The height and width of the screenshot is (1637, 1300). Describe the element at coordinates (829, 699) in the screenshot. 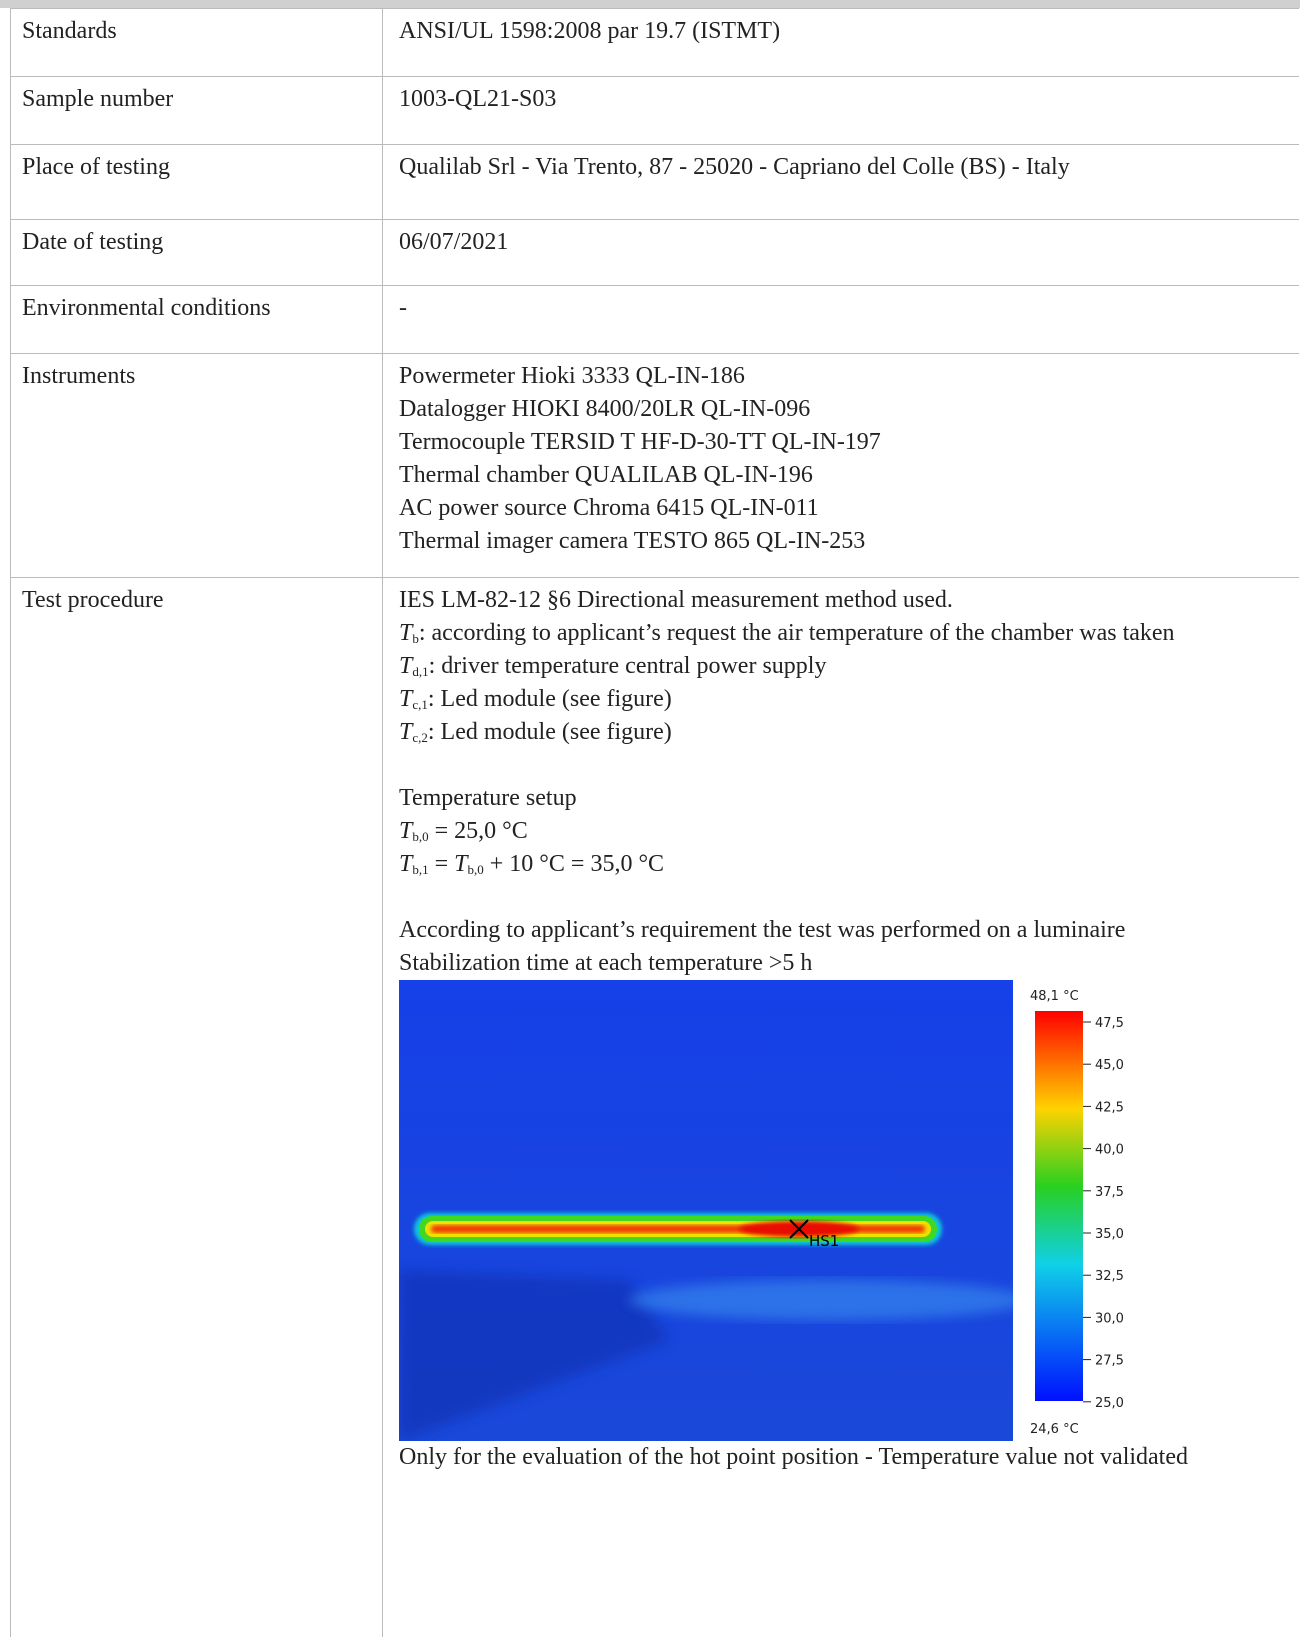

I see `text-line: Tc,1: Led module (see figure)` at that location.